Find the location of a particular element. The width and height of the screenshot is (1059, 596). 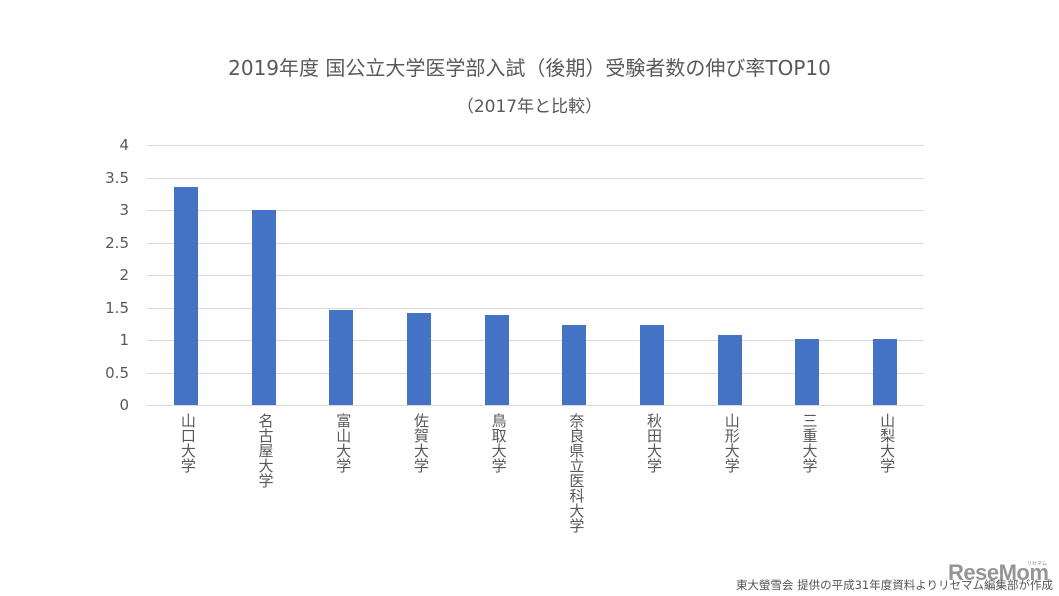

chart-subtitle: （2017年と比較） is located at coordinates (529, 107).